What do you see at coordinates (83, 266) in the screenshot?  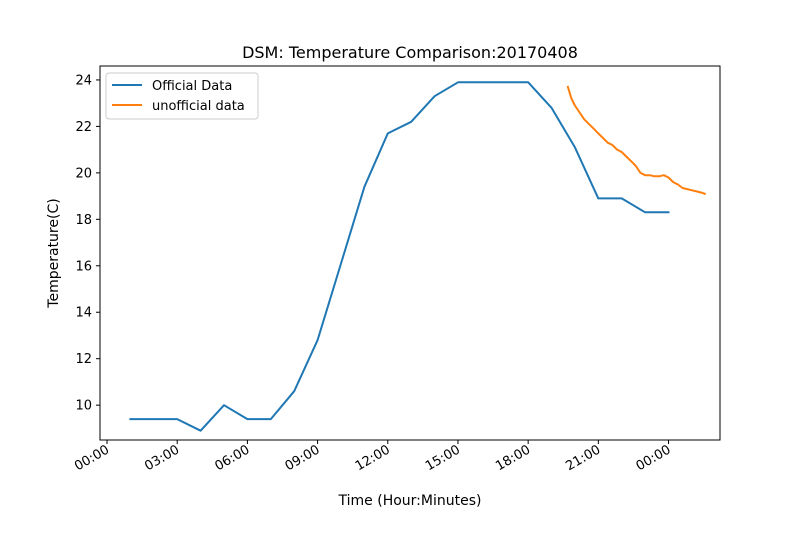 I see `y-tick-label: 16` at bounding box center [83, 266].